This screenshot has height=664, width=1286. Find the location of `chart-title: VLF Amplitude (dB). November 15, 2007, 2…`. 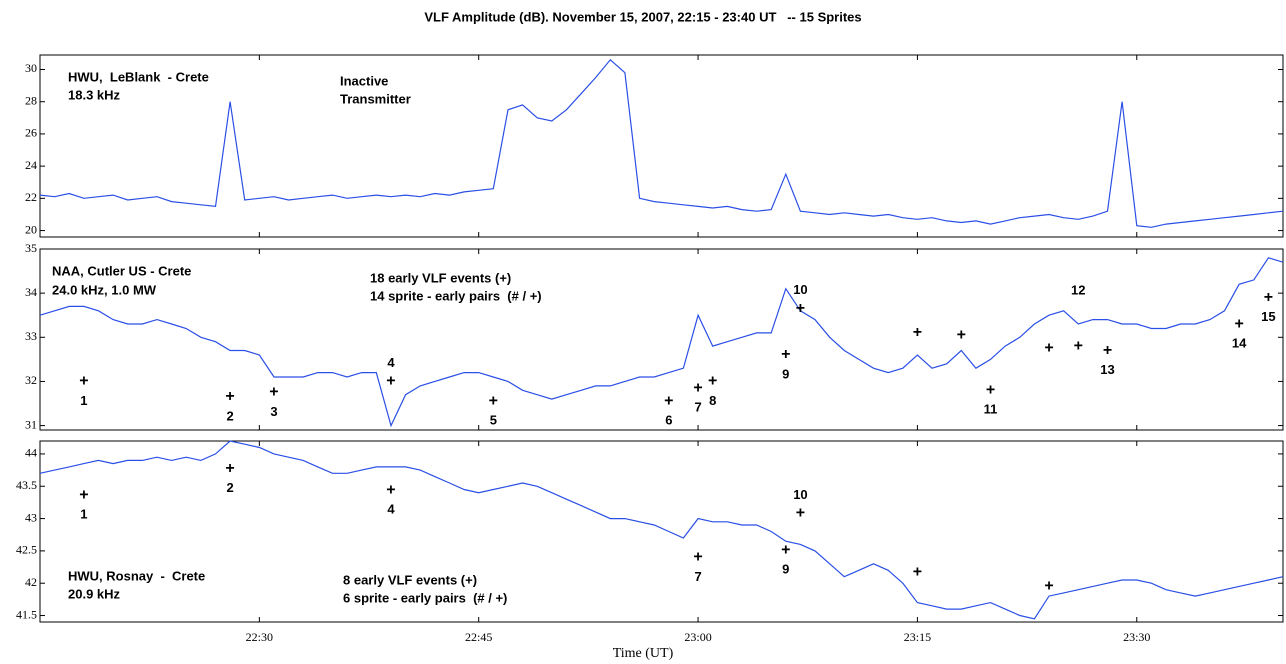

chart-title: VLF Amplitude (dB). November 15, 2007, 2… is located at coordinates (642, 16).